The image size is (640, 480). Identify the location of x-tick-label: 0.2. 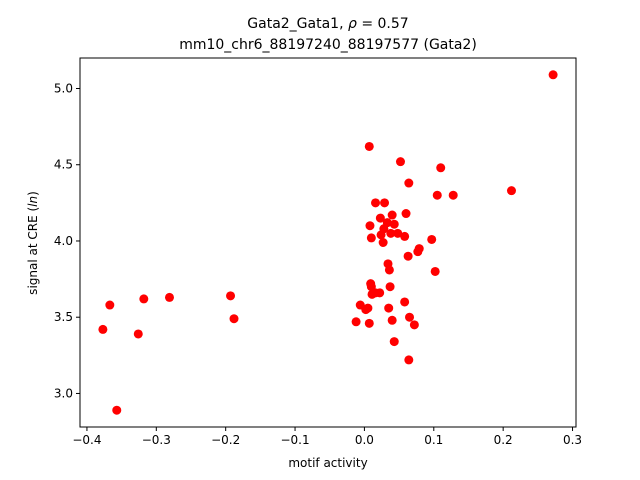
(503, 440).